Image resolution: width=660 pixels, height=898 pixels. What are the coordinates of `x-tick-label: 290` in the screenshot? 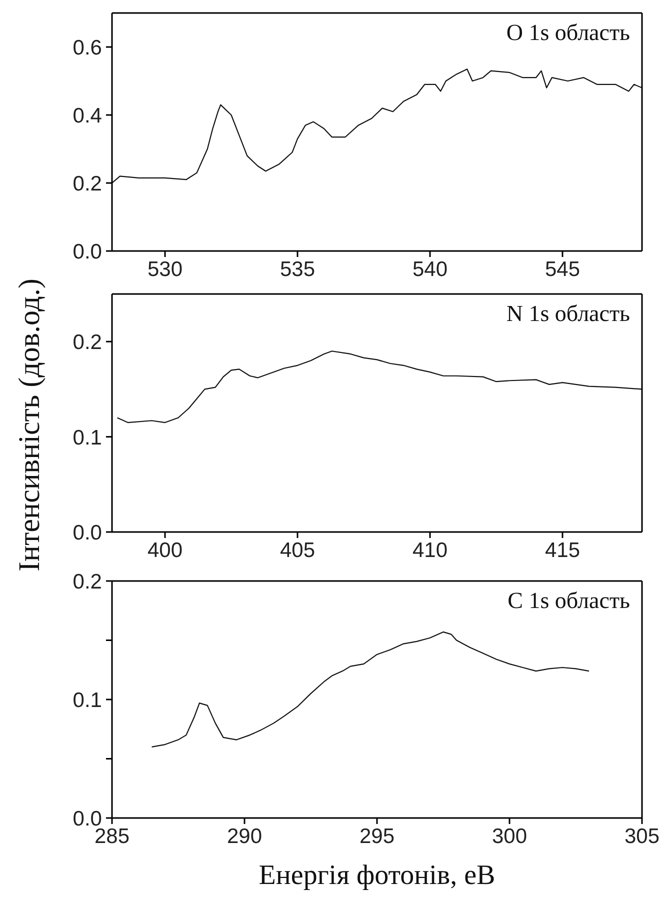 It's located at (244, 836).